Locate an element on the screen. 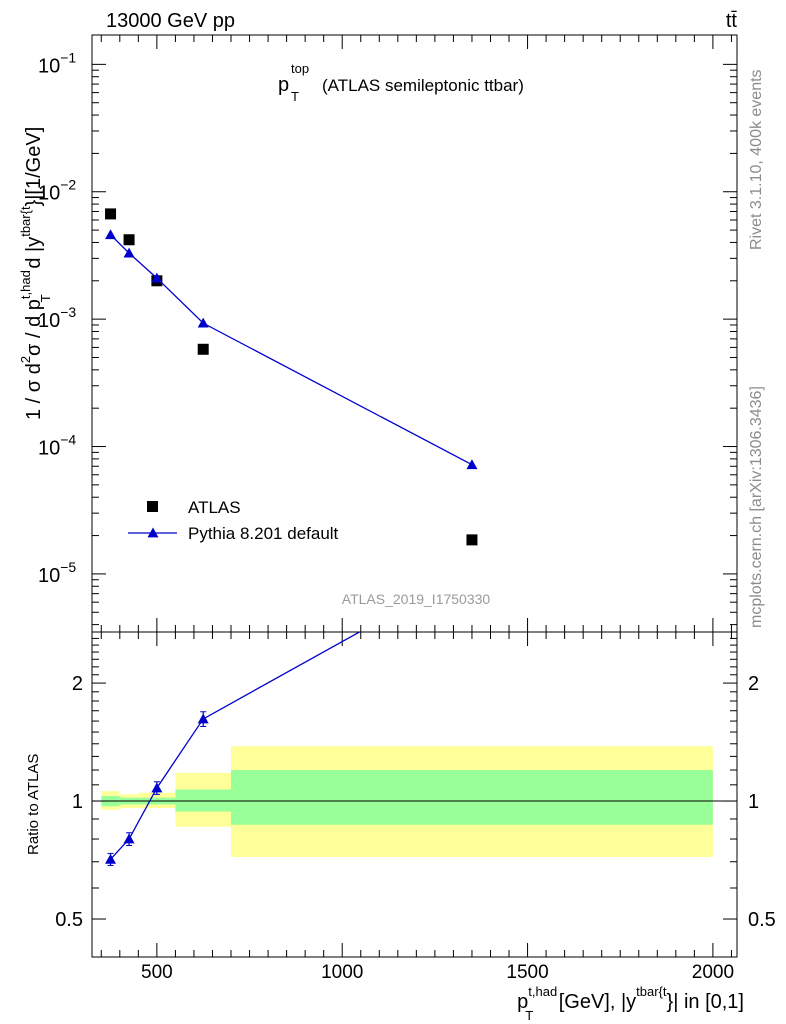  ratio-series is located at coordinates (291, 715).